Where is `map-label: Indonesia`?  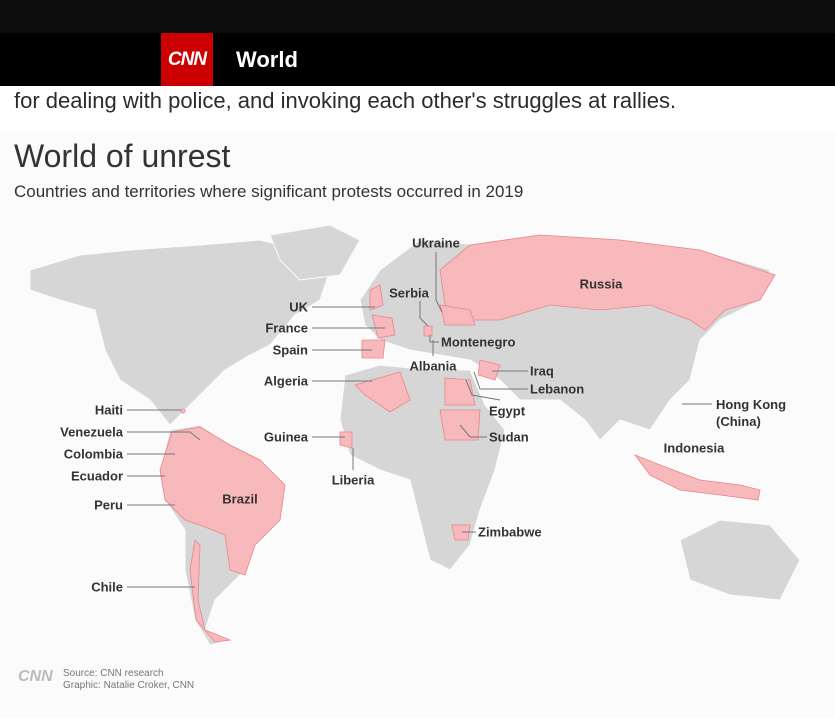 map-label: Indonesia is located at coordinates (694, 448).